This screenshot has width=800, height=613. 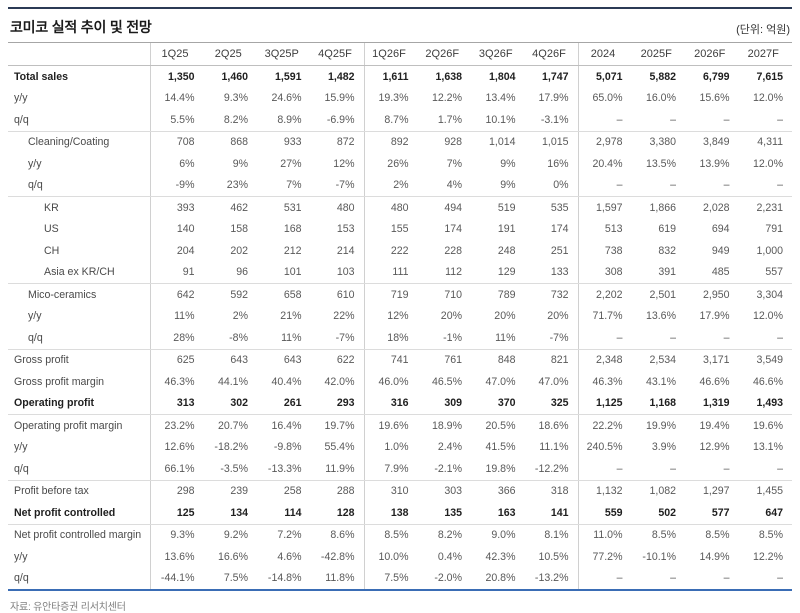 What do you see at coordinates (720, 250) in the screenshot?
I see `cell: 949` at bounding box center [720, 250].